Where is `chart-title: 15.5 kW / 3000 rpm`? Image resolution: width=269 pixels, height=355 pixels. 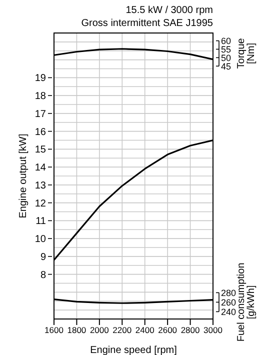 chart-title: 15.5 kW / 3000 rpm is located at coordinates (169, 10).